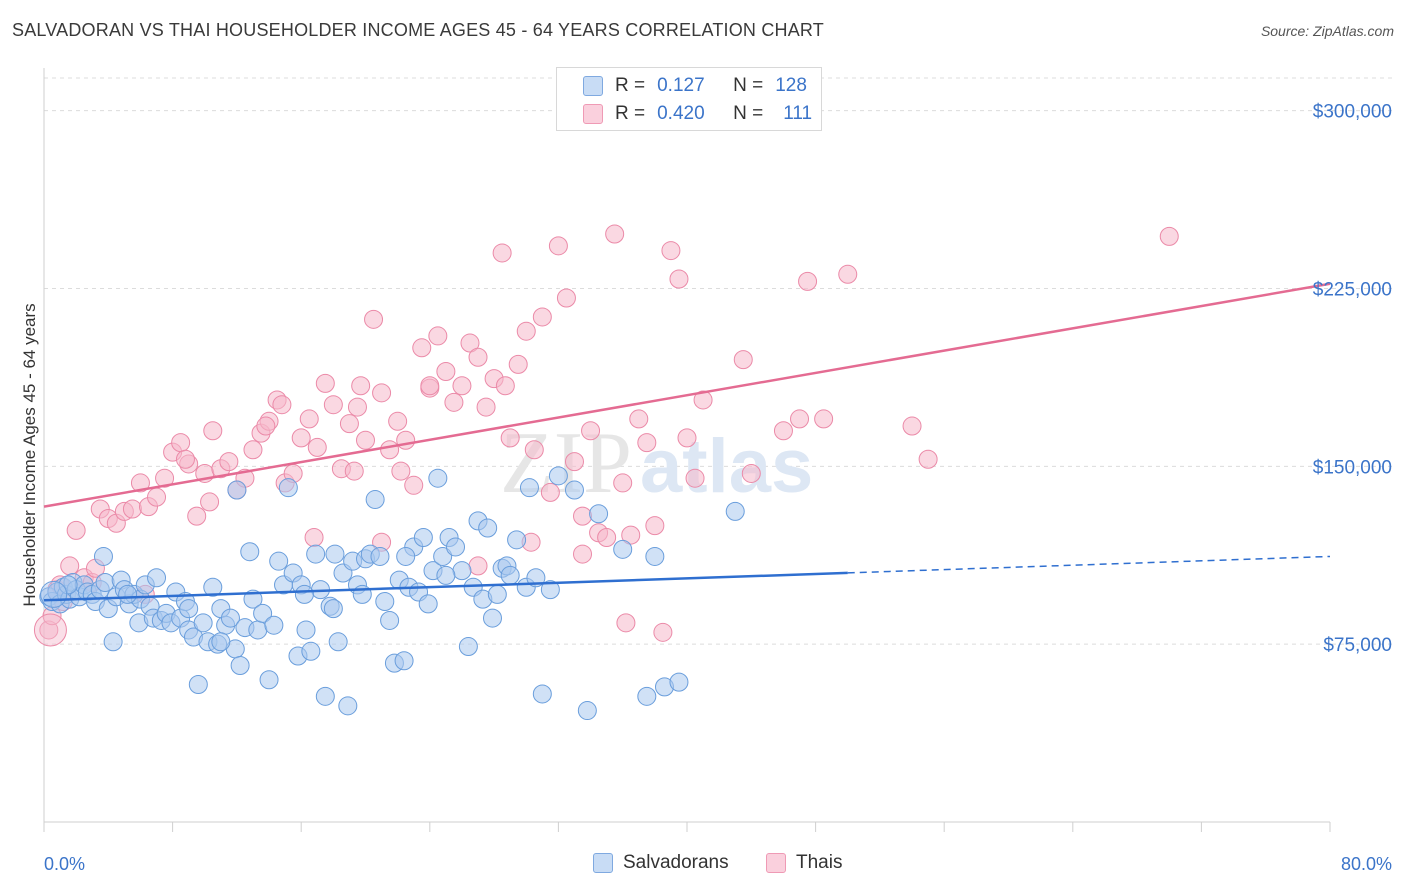 The height and width of the screenshot is (892, 1406). What do you see at coordinates (776, 863) in the screenshot?
I see `bottom-legend-swatch-pink` at bounding box center [776, 863].